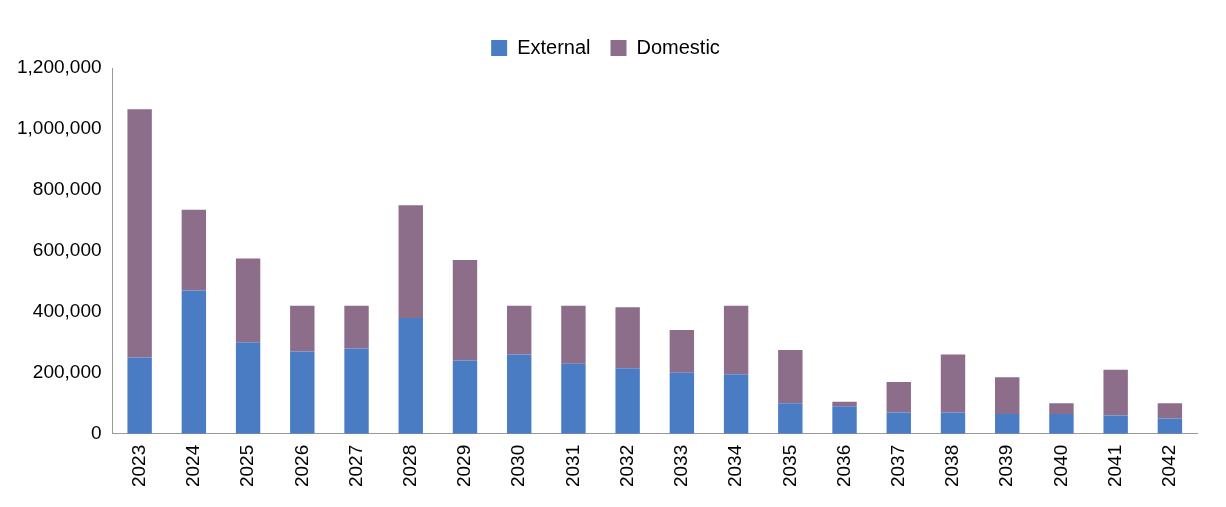 The width and height of the screenshot is (1226, 507). What do you see at coordinates (355, 466) in the screenshot?
I see `x-tick-label: 2027` at bounding box center [355, 466].